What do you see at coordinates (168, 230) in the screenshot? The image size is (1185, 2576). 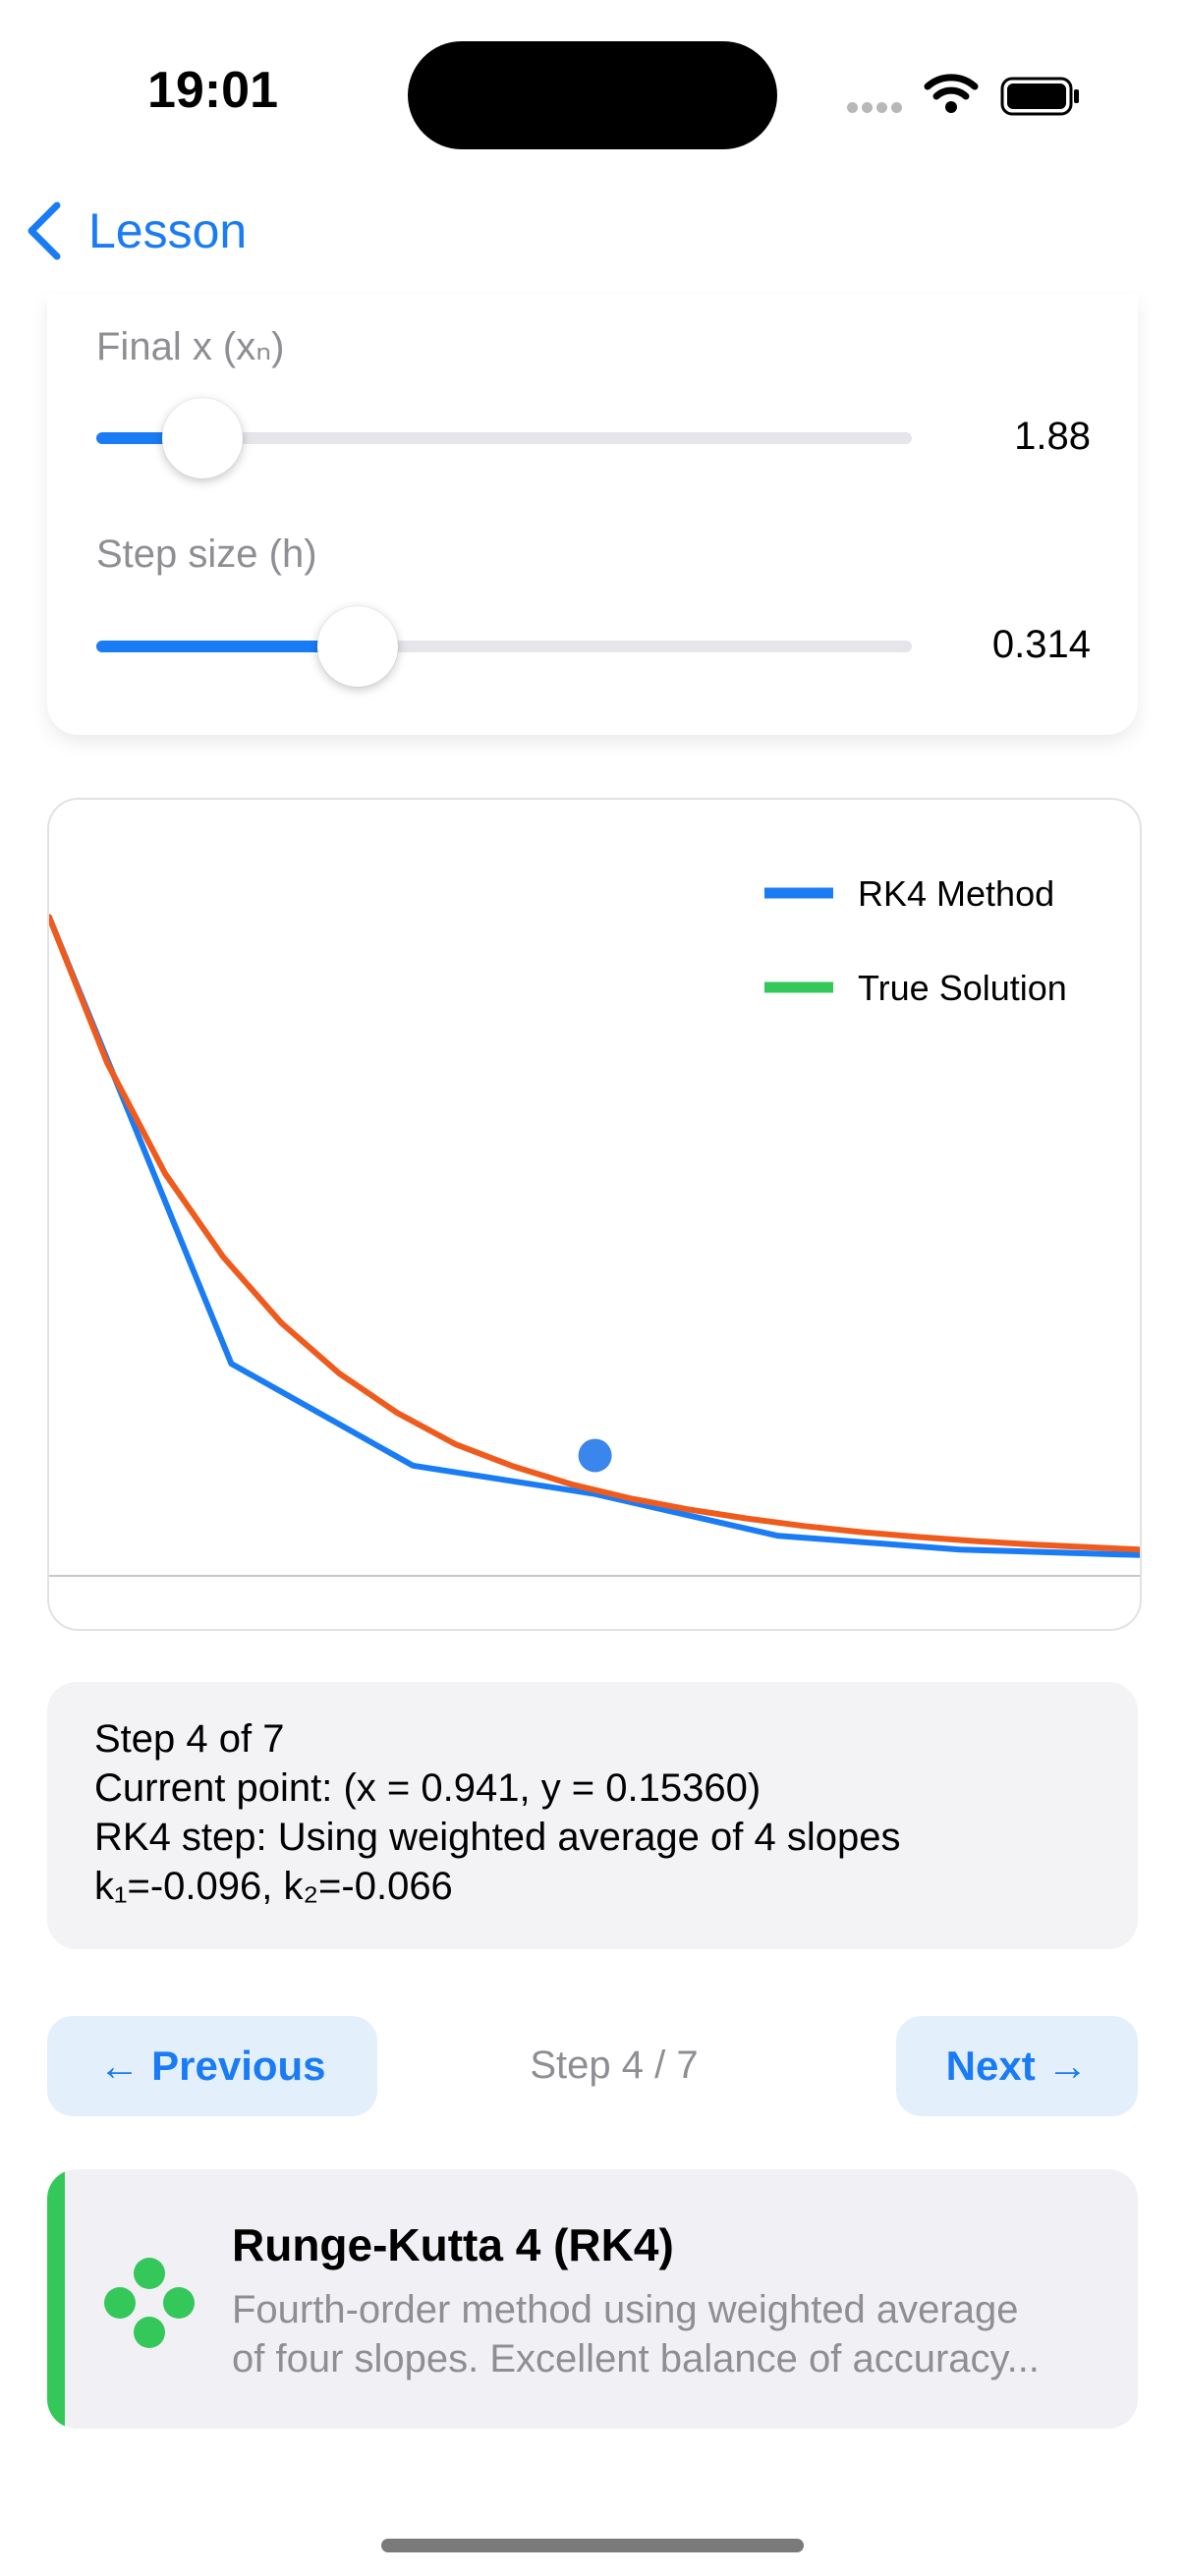 I see `back-label: Lesson` at bounding box center [168, 230].